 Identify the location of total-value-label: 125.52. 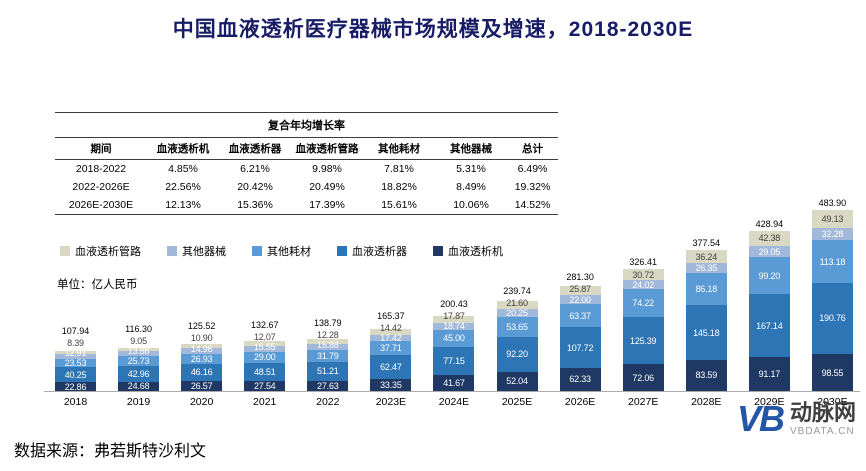
(201, 326).